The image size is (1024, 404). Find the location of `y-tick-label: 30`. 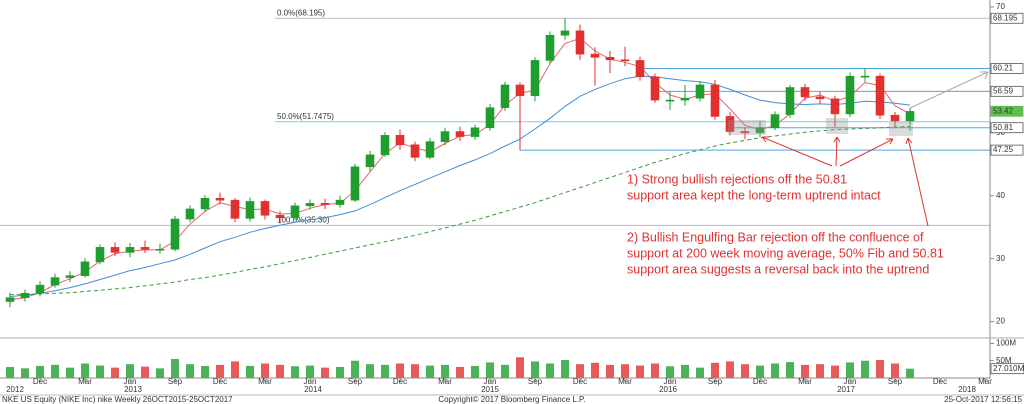

y-tick-label: 30 is located at coordinates (1000, 258).